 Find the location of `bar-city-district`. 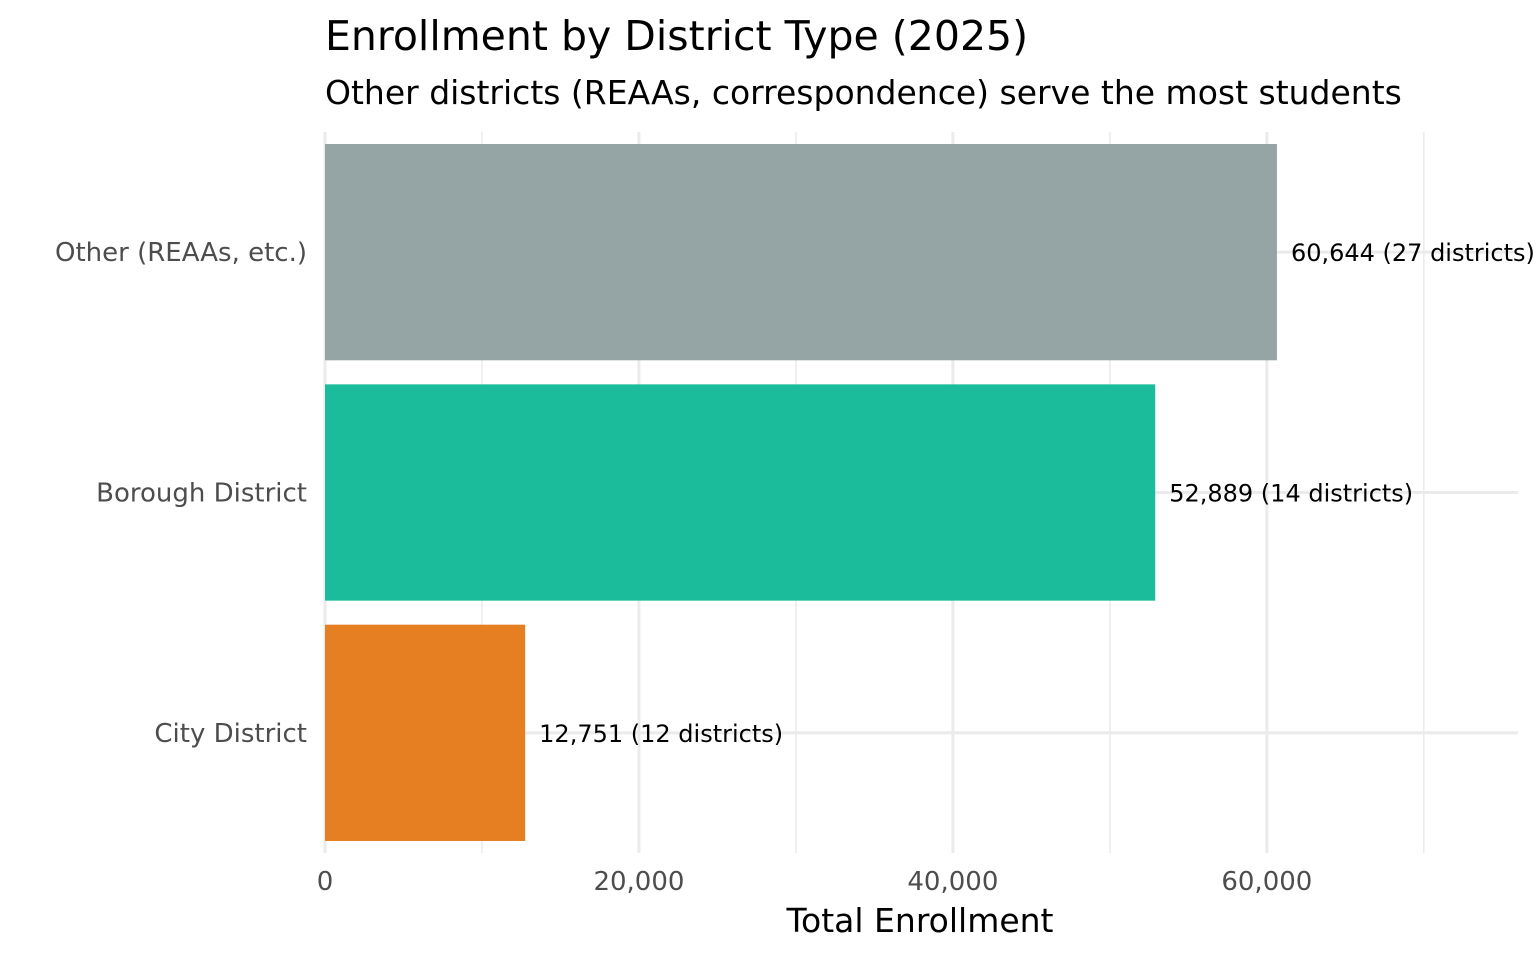

bar-city-district is located at coordinates (425, 732).